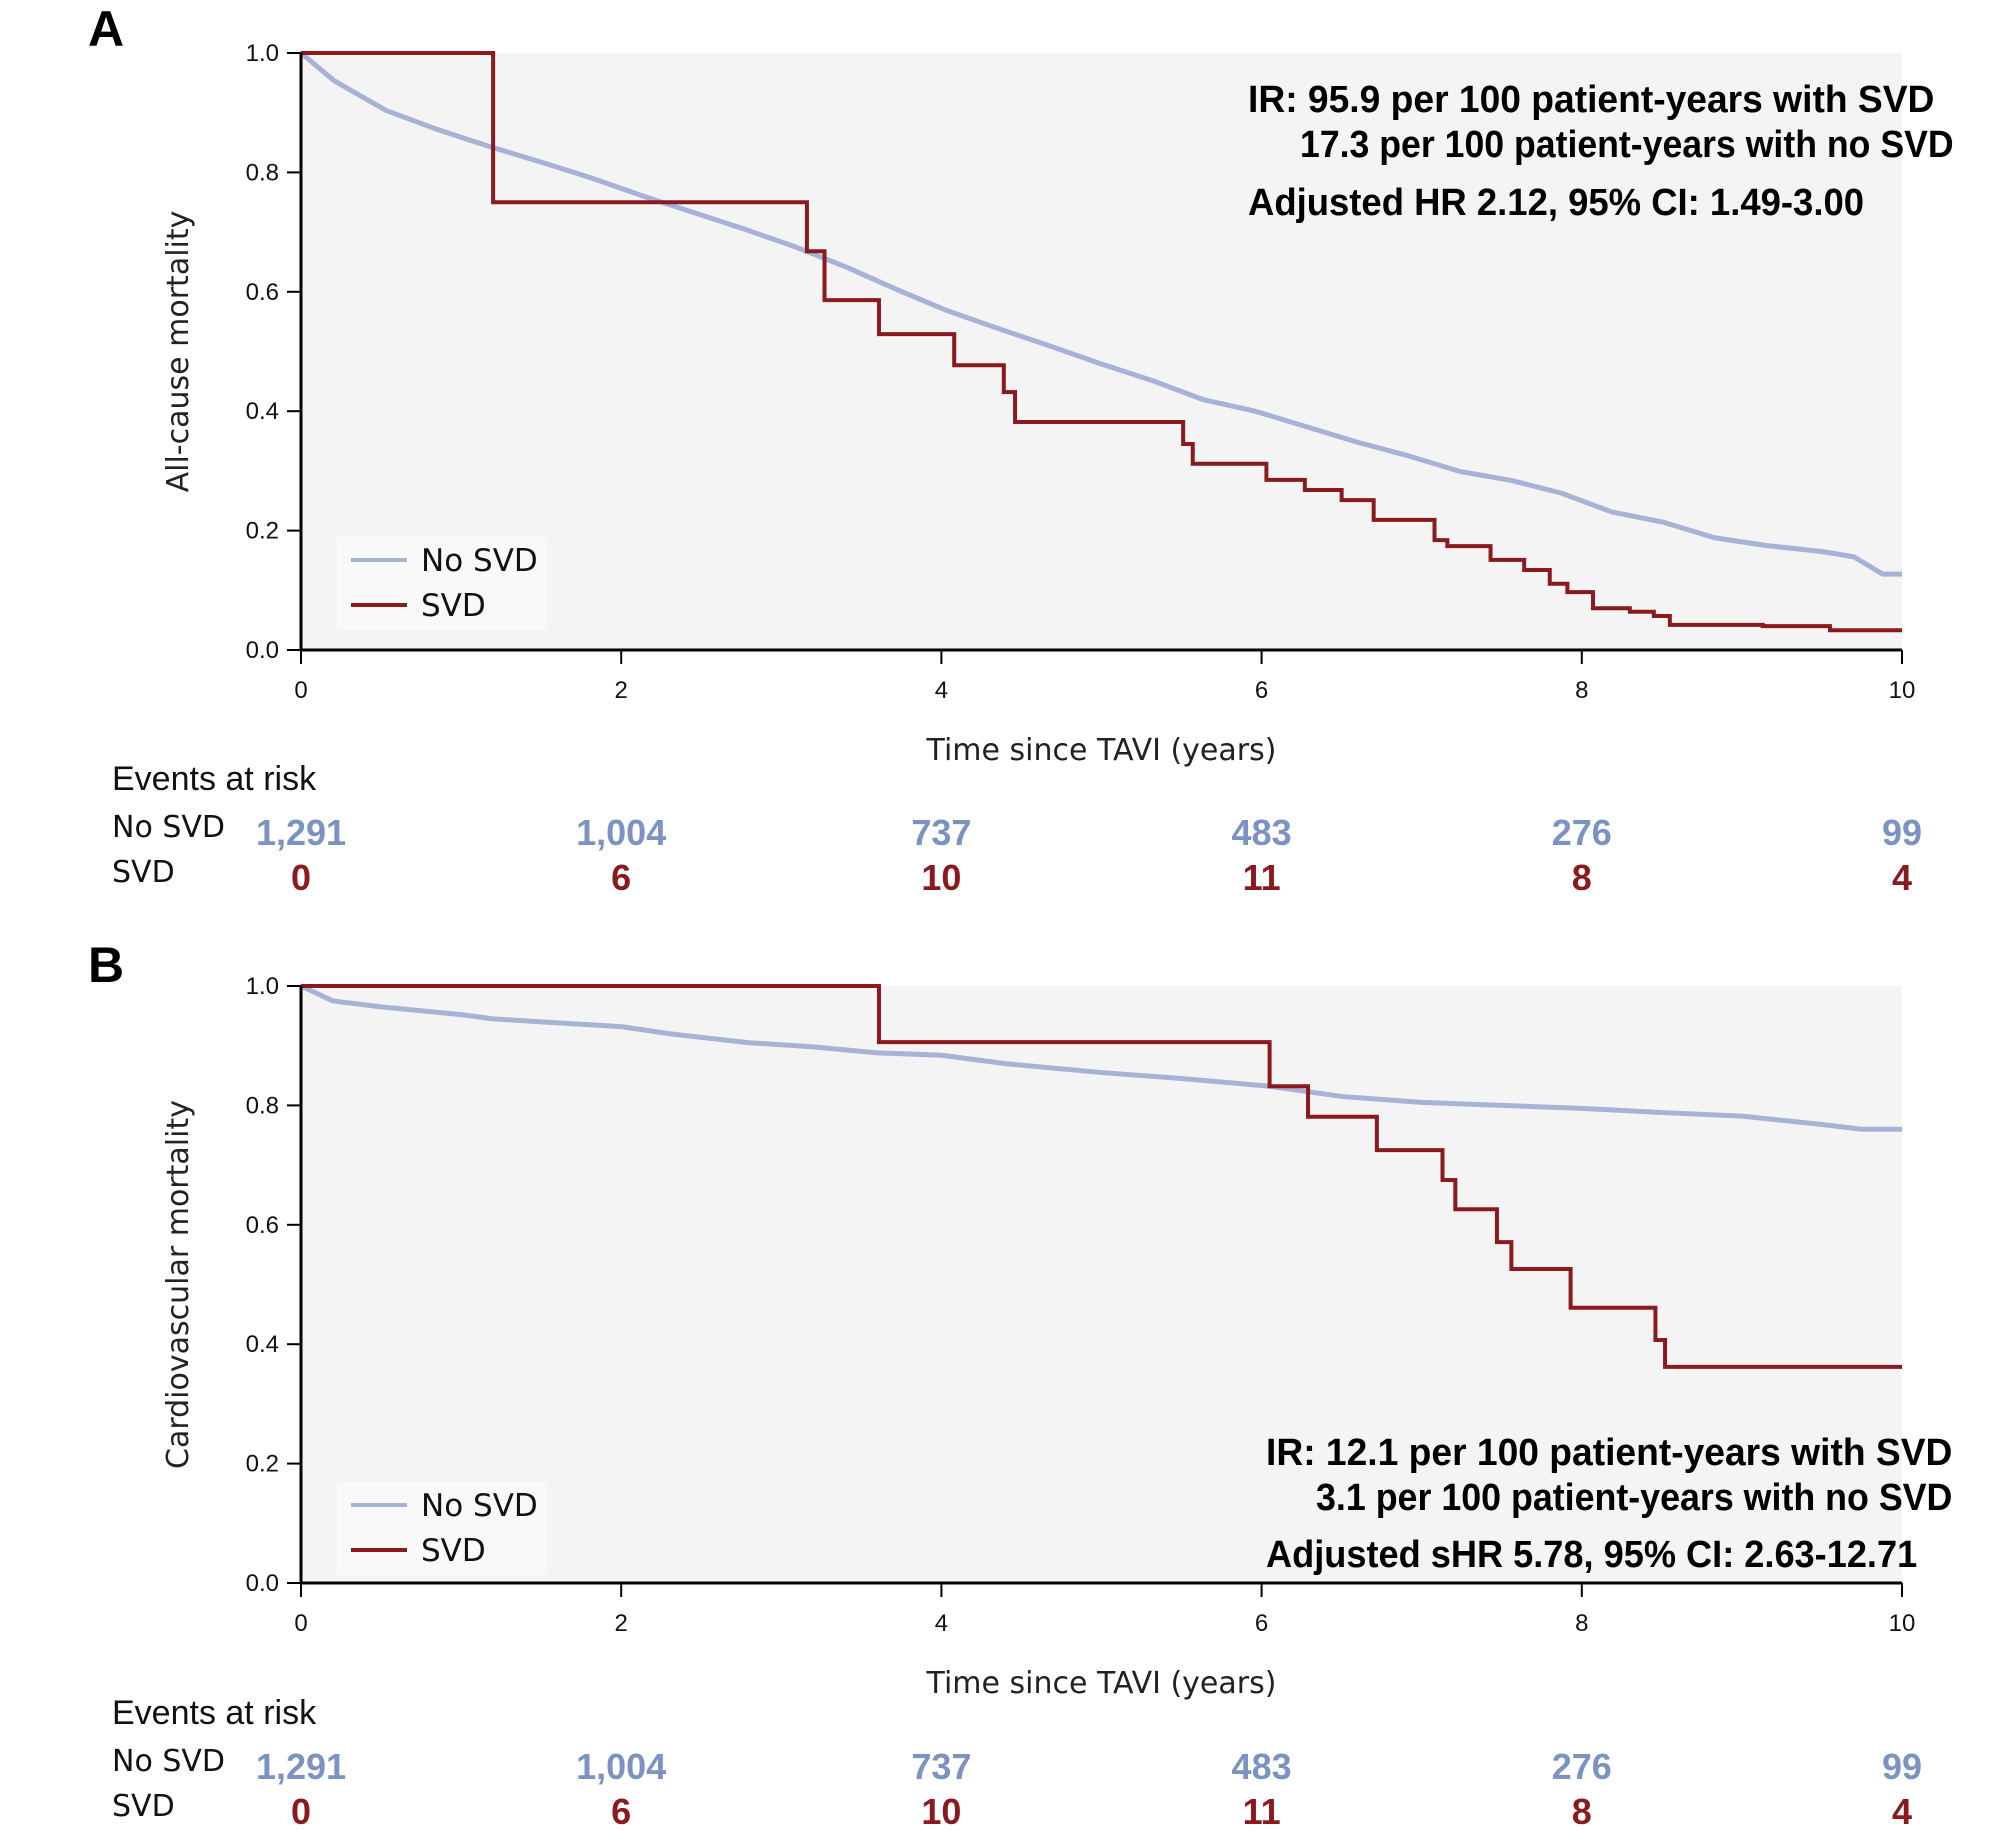 The width and height of the screenshot is (2009, 1831). Describe the element at coordinates (178, 1284) in the screenshot. I see `y-axis-title: Cardiovascular mortality` at that location.